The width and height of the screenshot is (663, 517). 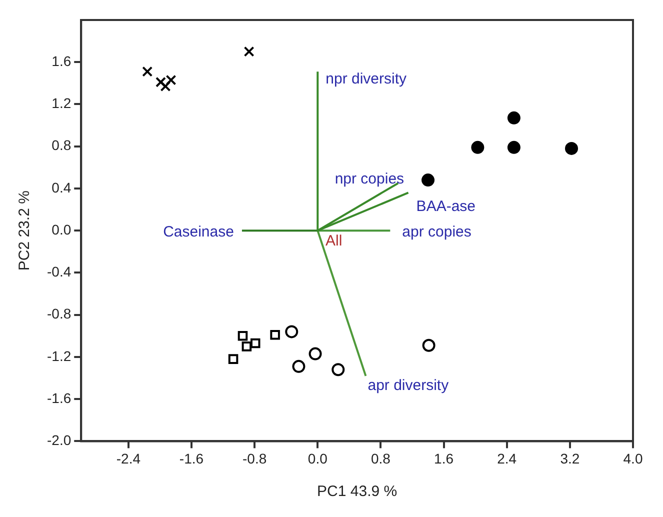 I want to click on x-tick-label: -2.4, so click(x=128, y=458).